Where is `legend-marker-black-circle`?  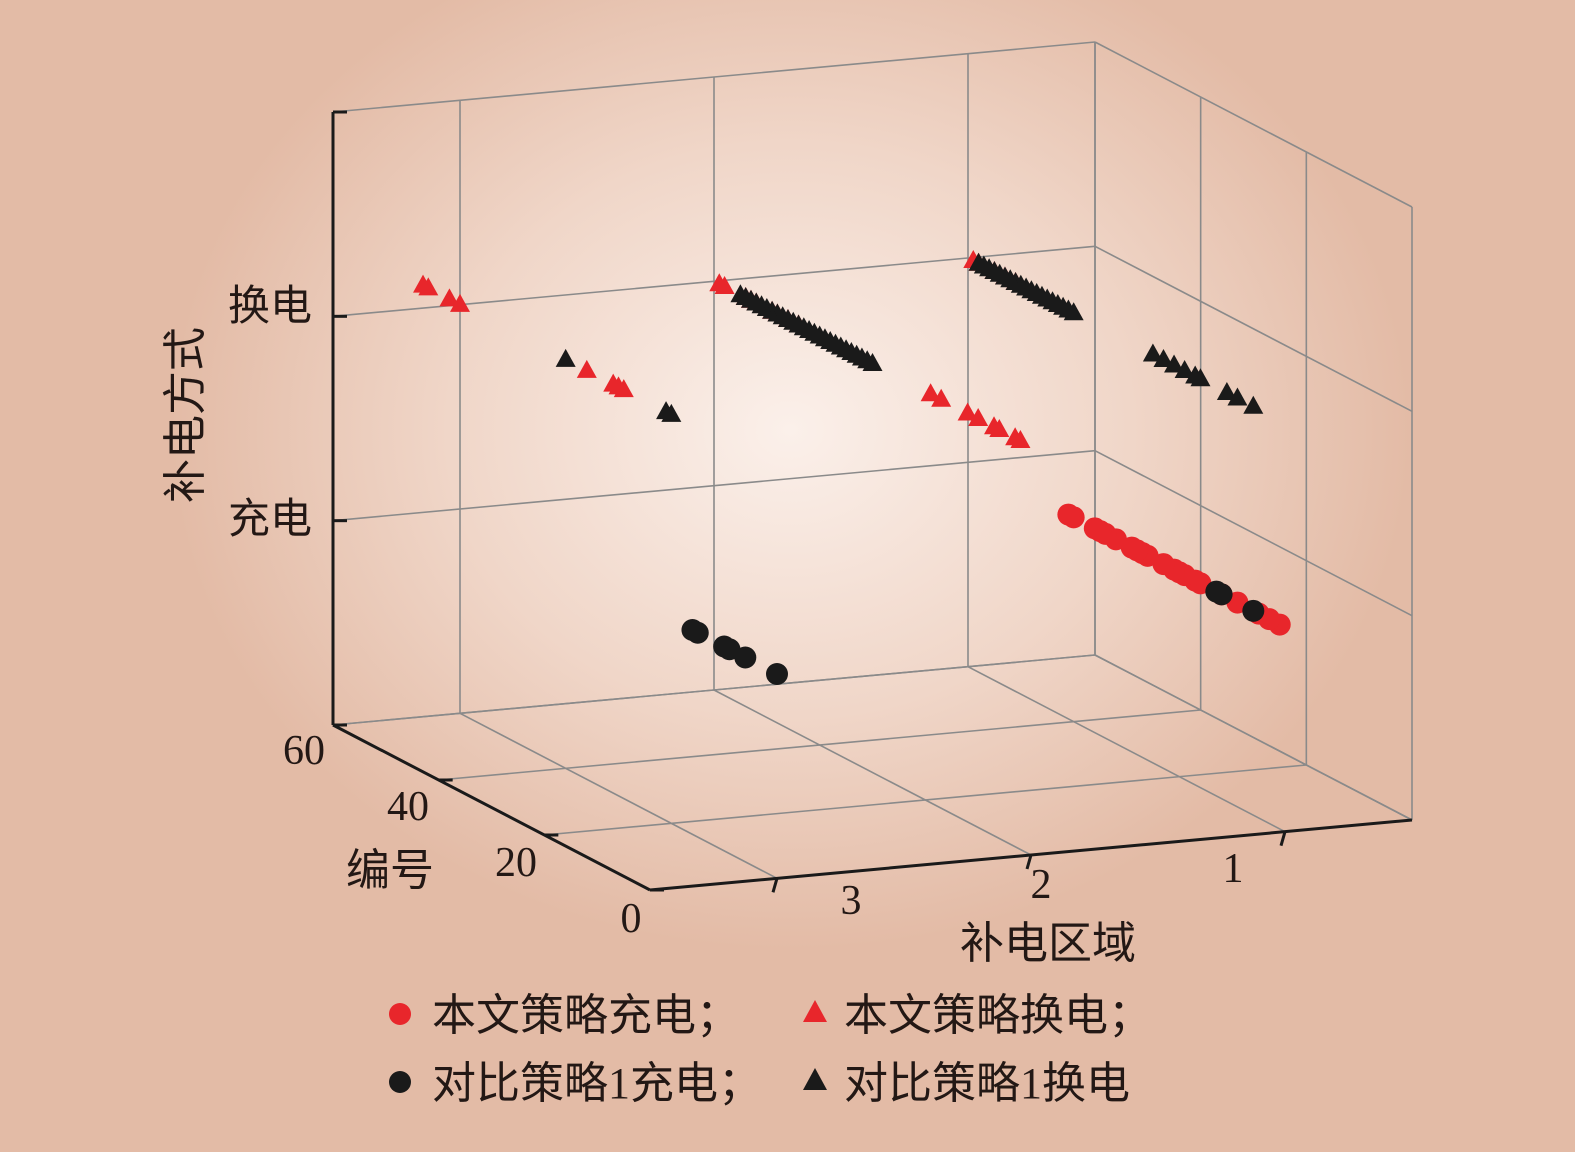
legend-marker-black-circle is located at coordinates (400, 1082).